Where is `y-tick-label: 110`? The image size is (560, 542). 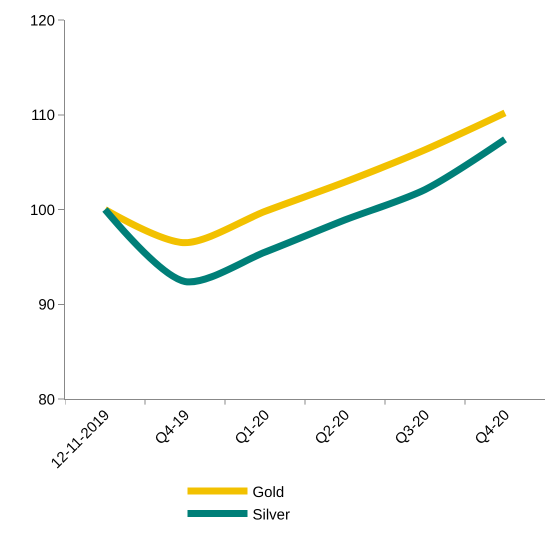
y-tick-label: 110 is located at coordinates (43, 115).